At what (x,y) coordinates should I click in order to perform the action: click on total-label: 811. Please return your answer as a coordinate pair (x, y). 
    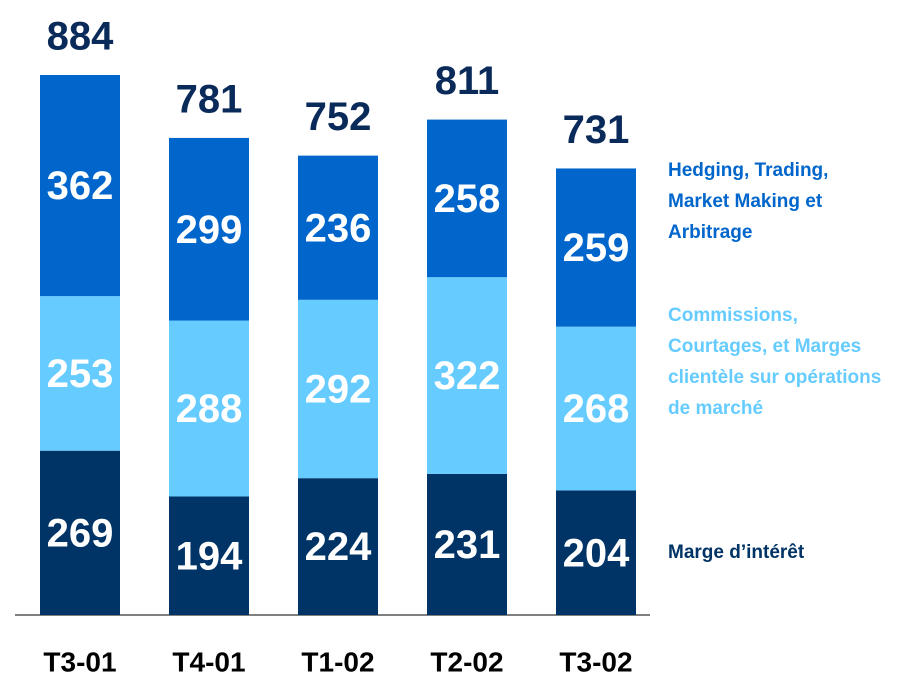
    Looking at the image, I should click on (467, 81).